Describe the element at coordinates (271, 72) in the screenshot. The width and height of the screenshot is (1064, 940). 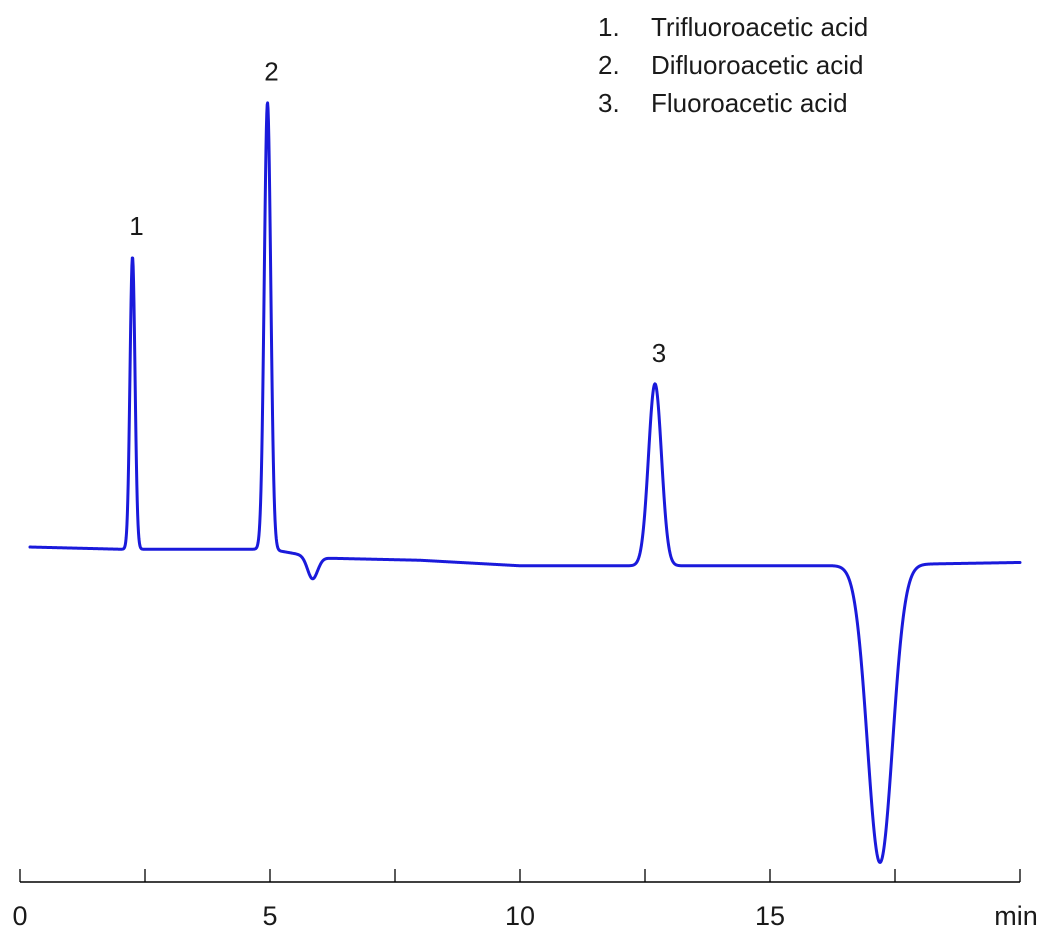
I see `peak-label-2: 2` at that location.